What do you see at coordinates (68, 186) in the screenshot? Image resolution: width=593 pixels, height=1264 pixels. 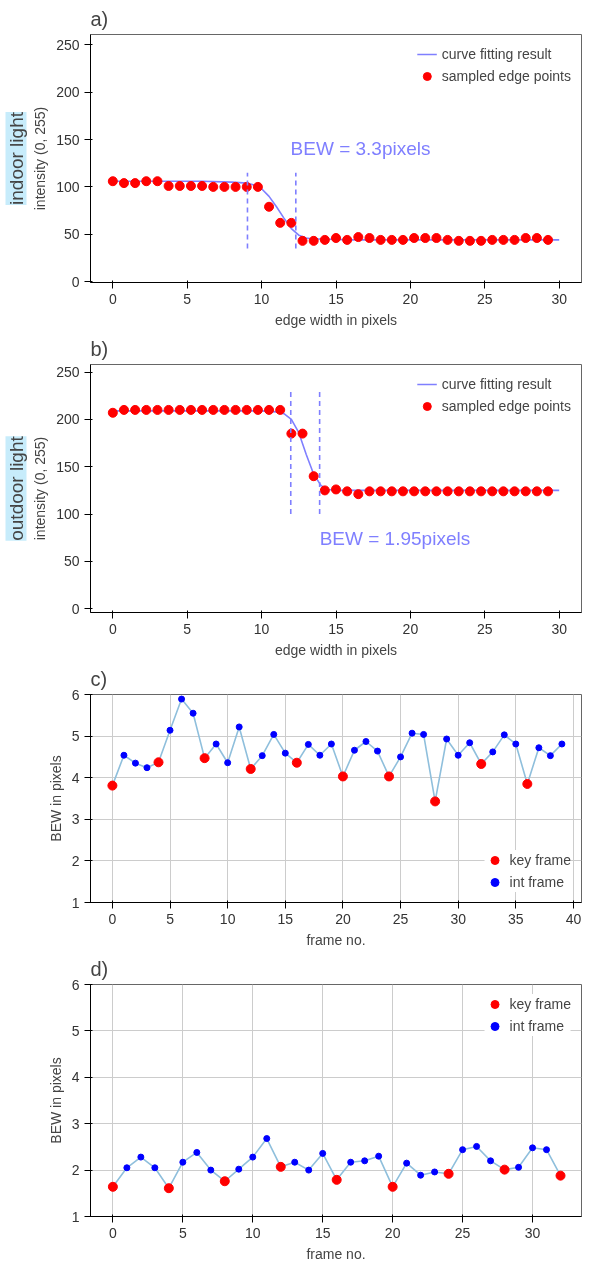 I see `y-tick-label: 100` at bounding box center [68, 186].